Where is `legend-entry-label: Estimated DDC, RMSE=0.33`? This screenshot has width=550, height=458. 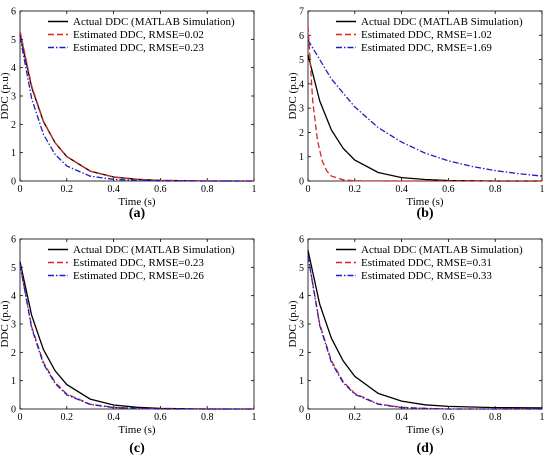 legend-entry-label: Estimated DDC, RMSE=0.33 is located at coordinates (426, 276).